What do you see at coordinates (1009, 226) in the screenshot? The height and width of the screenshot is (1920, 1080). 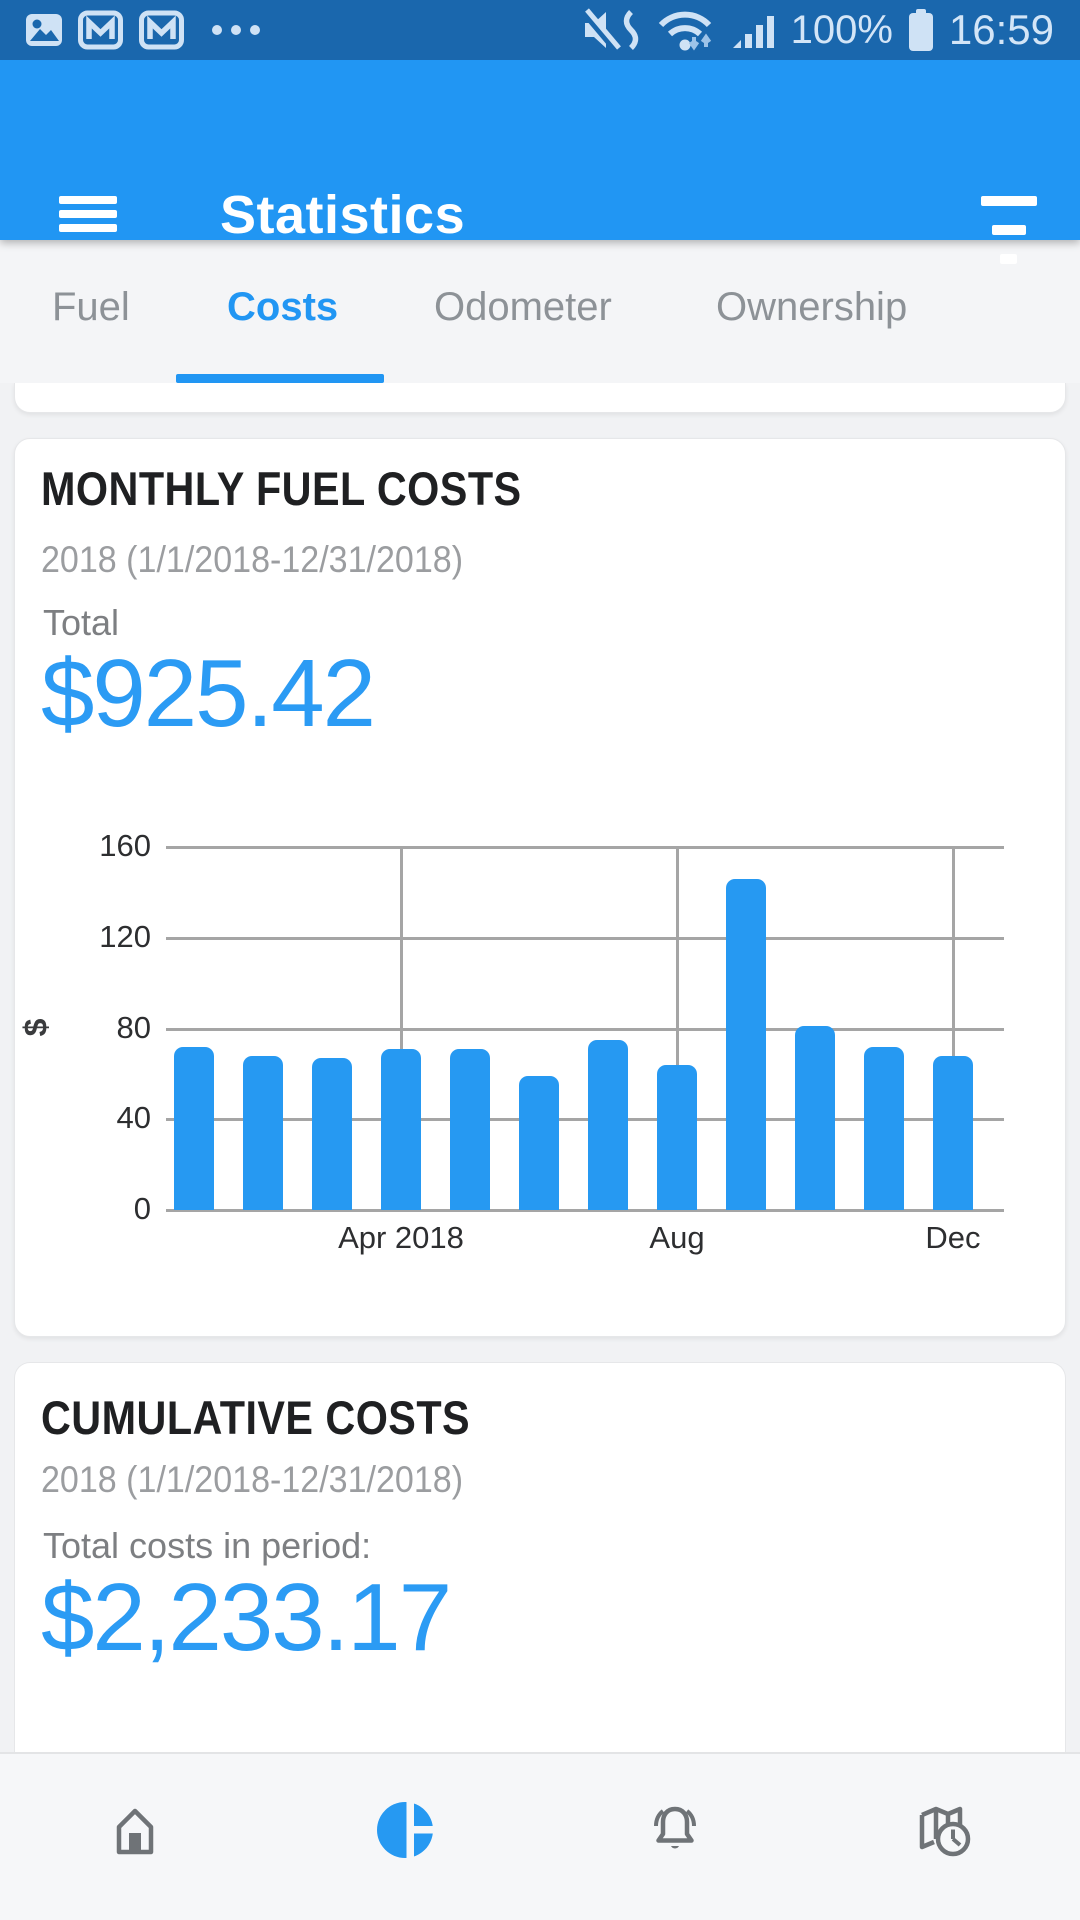 I see `filter-icon` at bounding box center [1009, 226].